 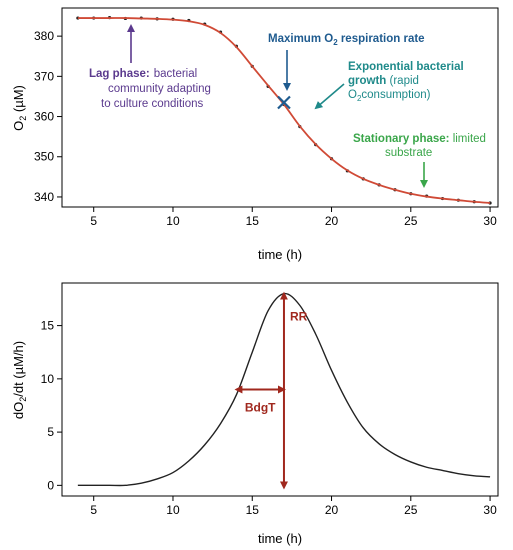 I want to click on stat-label-rest: limited, so click(x=468, y=139).